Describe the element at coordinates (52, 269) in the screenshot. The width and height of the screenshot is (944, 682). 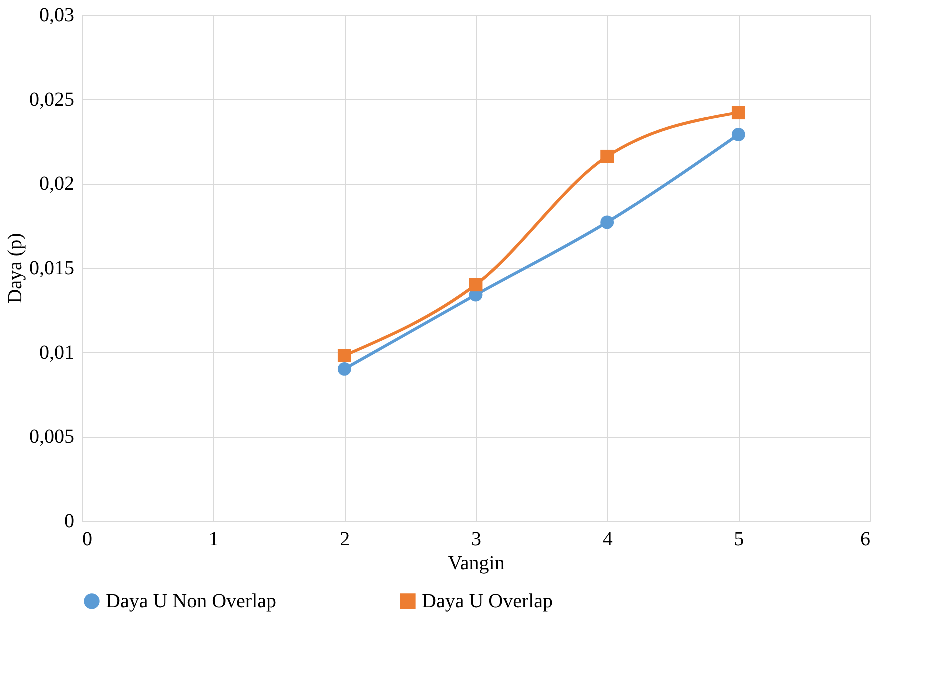
I see `y-tick-label: 0,015` at that location.